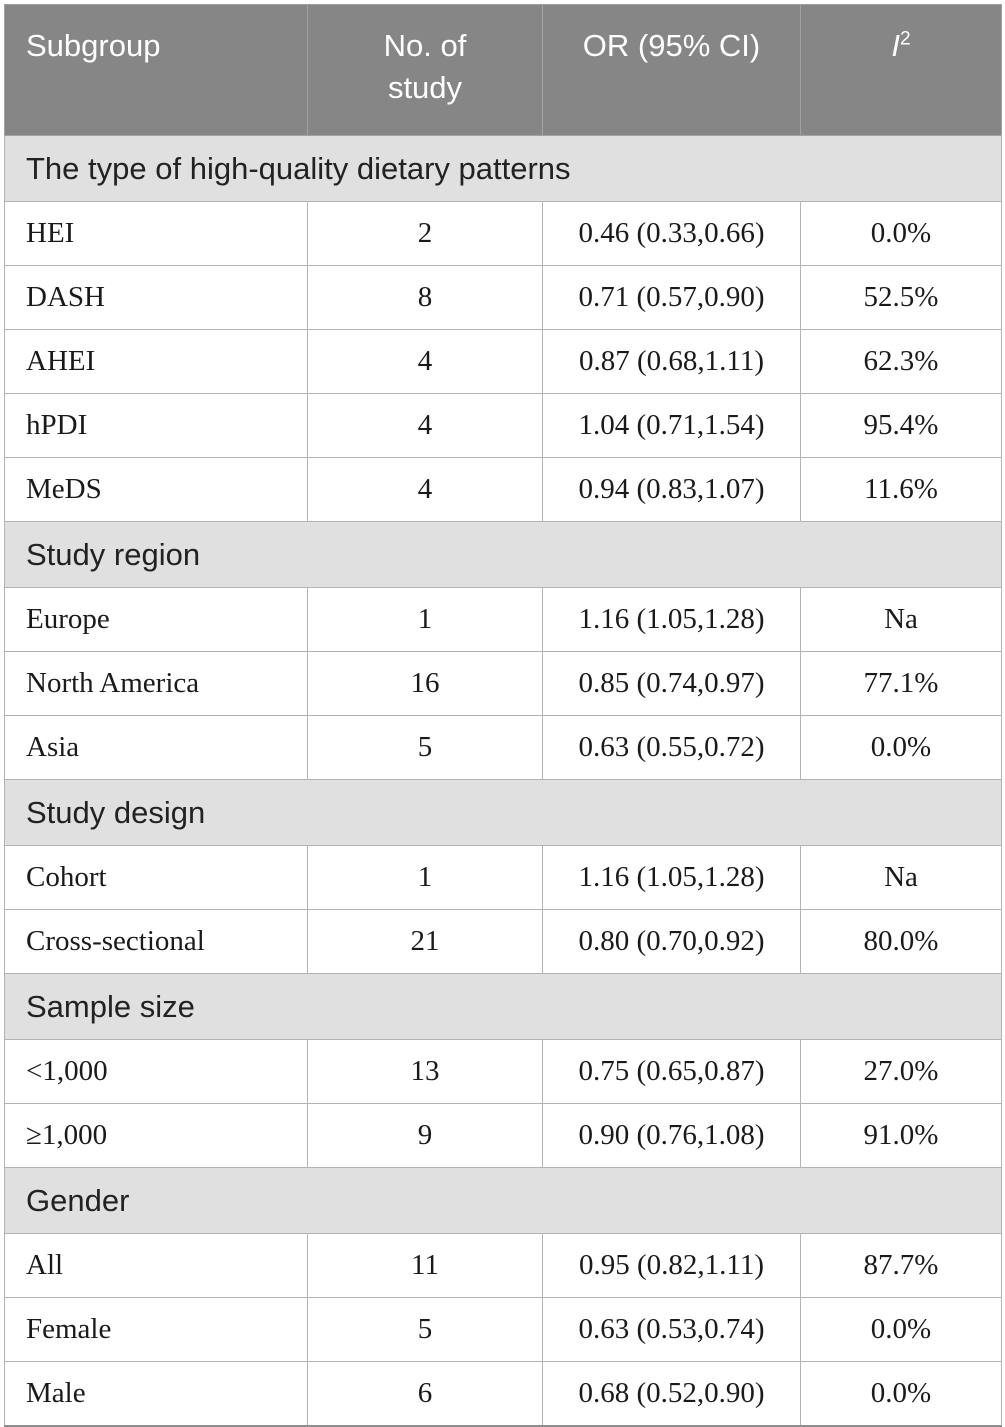 The image size is (1005, 1427). I want to click on table-row: All 11 0.95 (0.82,1.11) 87.7%, so click(503, 1265).